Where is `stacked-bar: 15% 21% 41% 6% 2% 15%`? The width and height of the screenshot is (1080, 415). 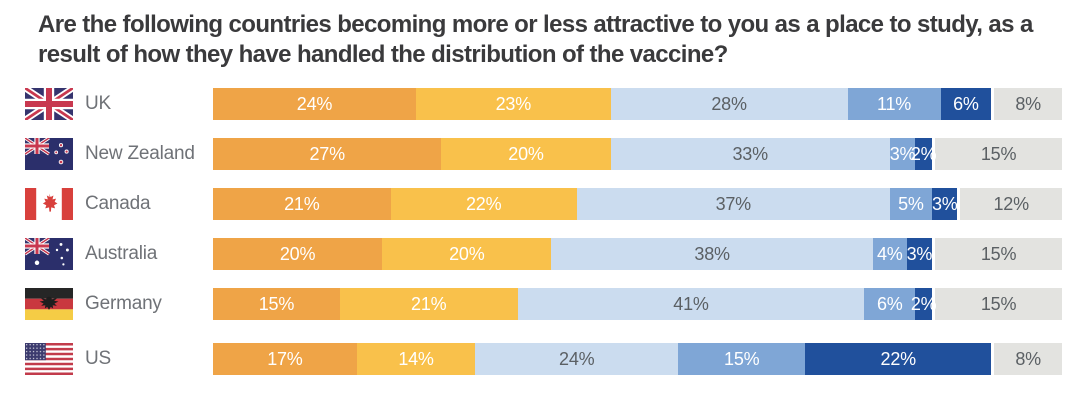 stacked-bar: 15% 21% 41% 6% 2% 15% is located at coordinates (638, 304).